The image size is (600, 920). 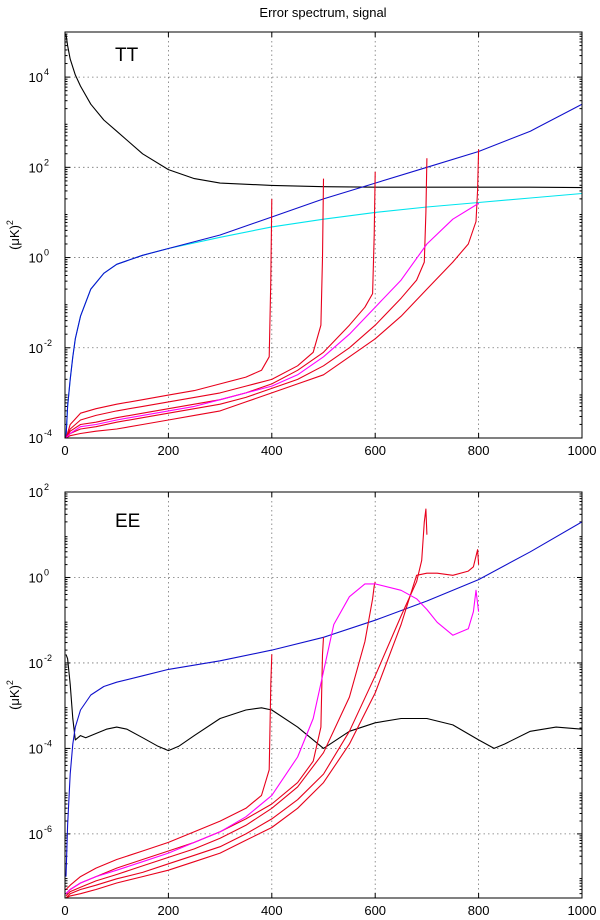 I want to click on y-tick-exponent: -6, so click(x=48, y=829).